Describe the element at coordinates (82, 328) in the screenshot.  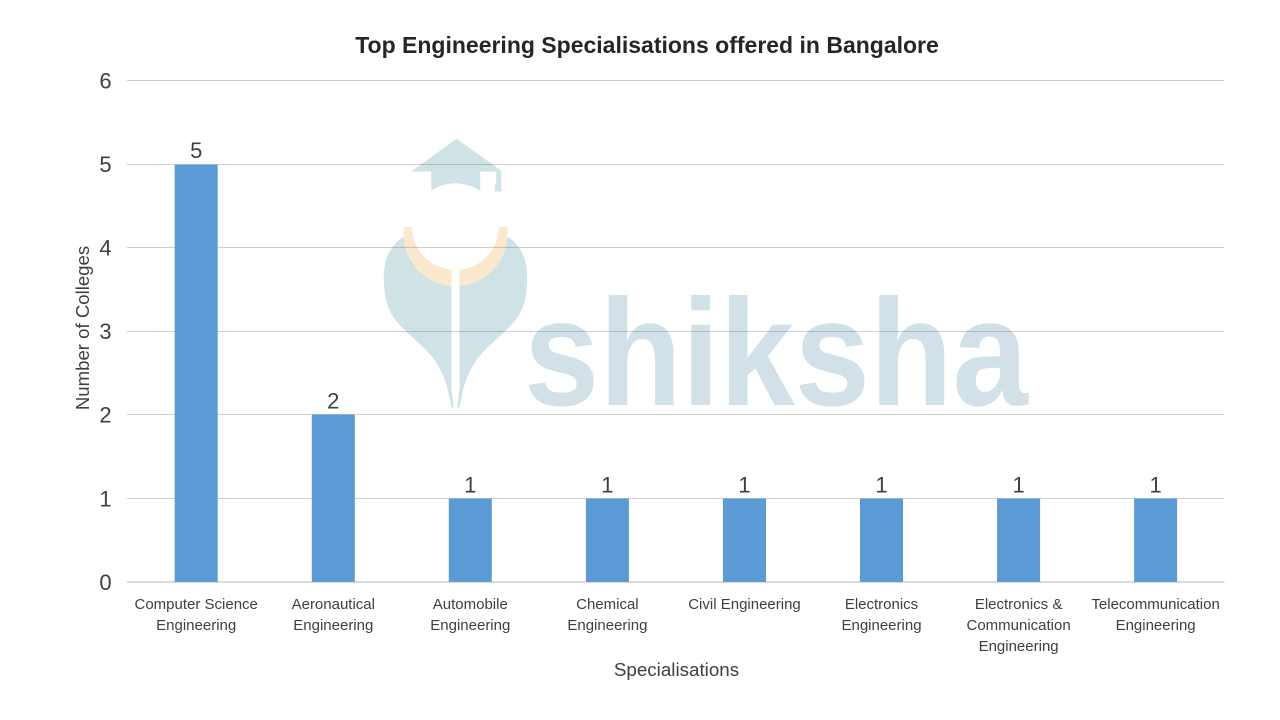
I see `svg-text: Number of Colleges` at that location.